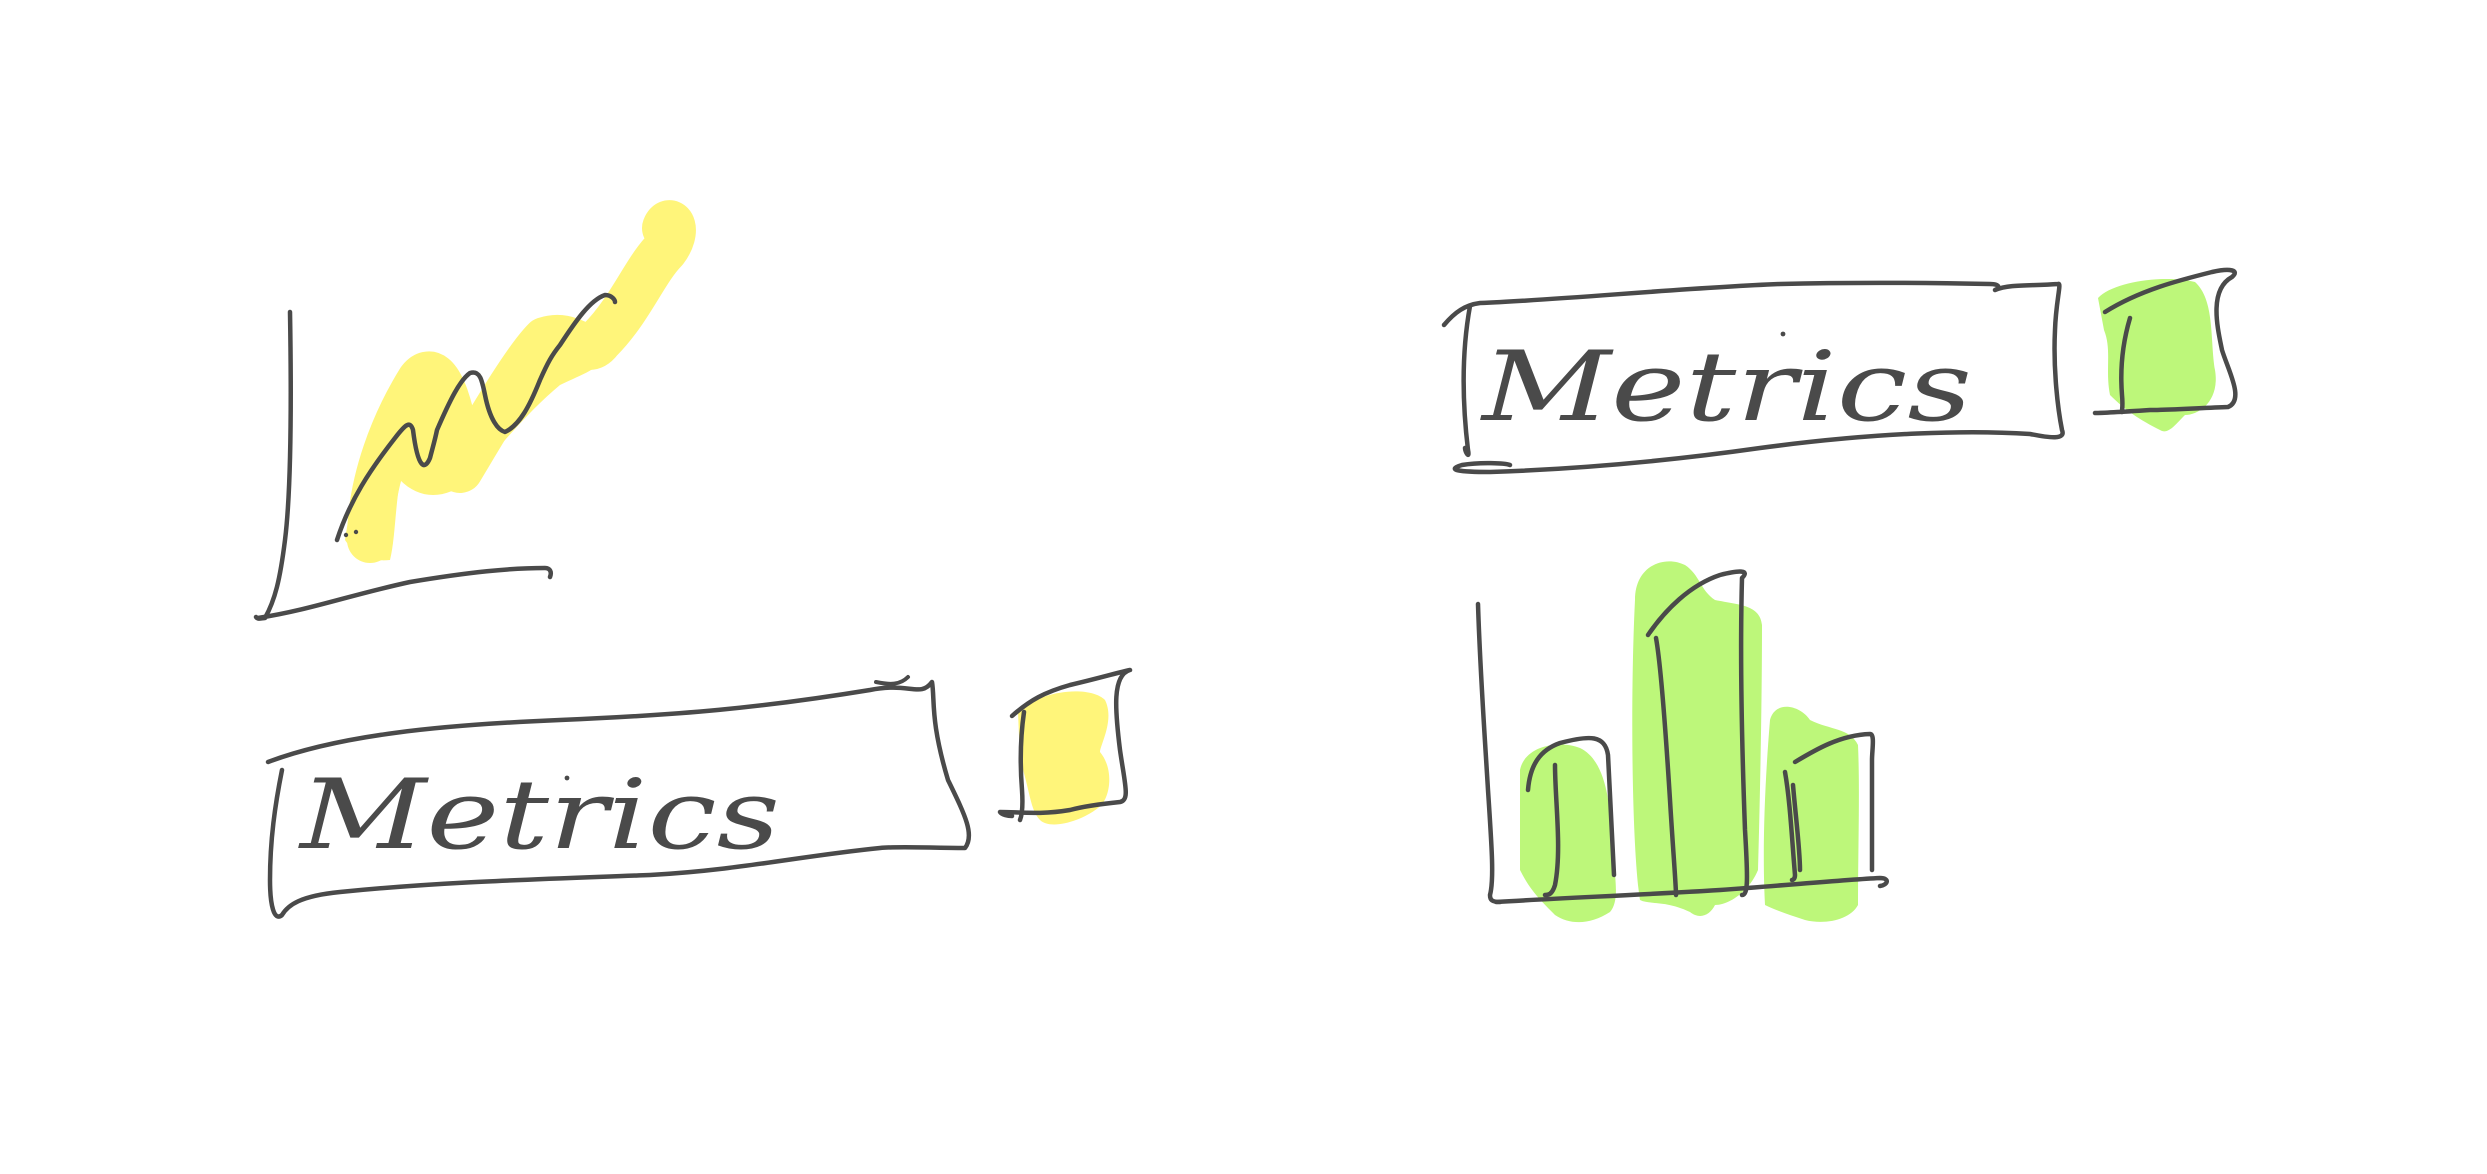  Describe the element at coordinates (2126, 365) in the screenshot. I see `metrics-label-right-swatch-stem` at that location.